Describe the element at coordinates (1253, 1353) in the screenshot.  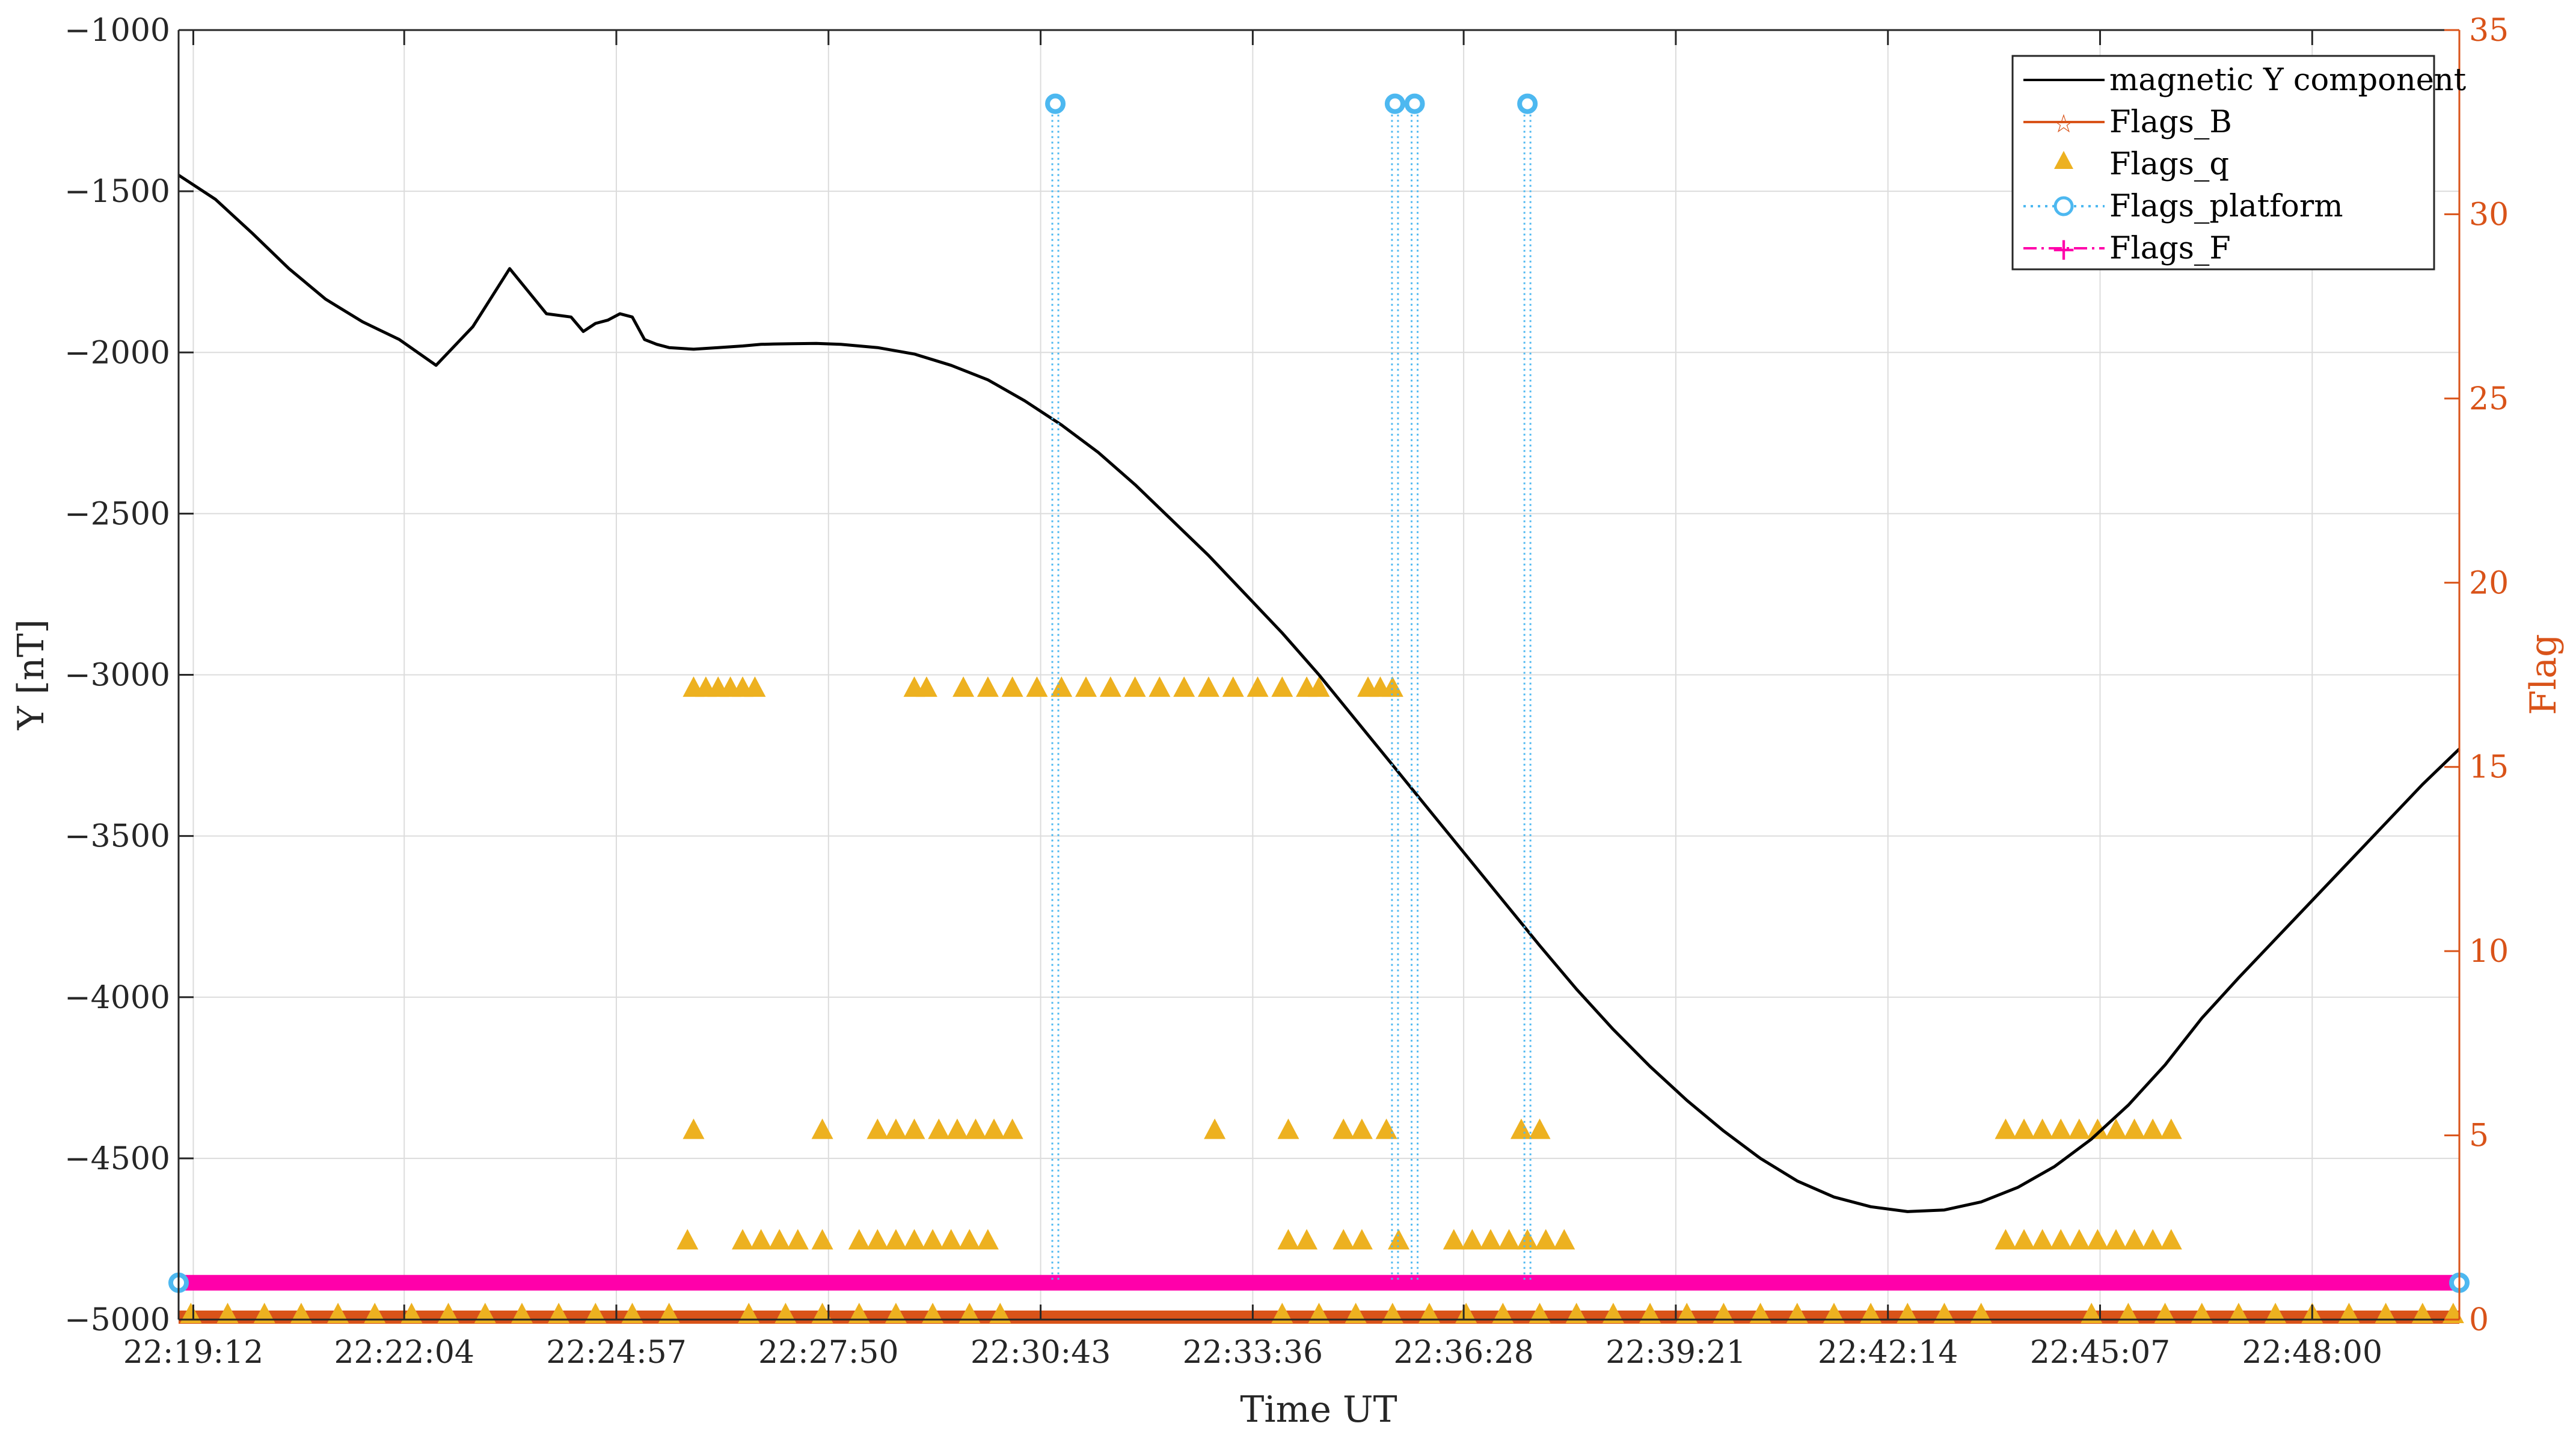
I see `x-tick-label: 22:33:36` at that location.